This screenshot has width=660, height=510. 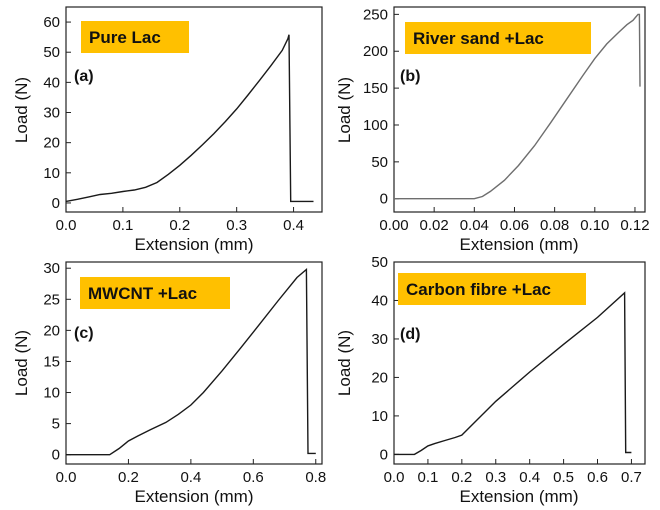 What do you see at coordinates (393, 225) in the screenshot?
I see `x-tick-label: 0.00` at bounding box center [393, 225].